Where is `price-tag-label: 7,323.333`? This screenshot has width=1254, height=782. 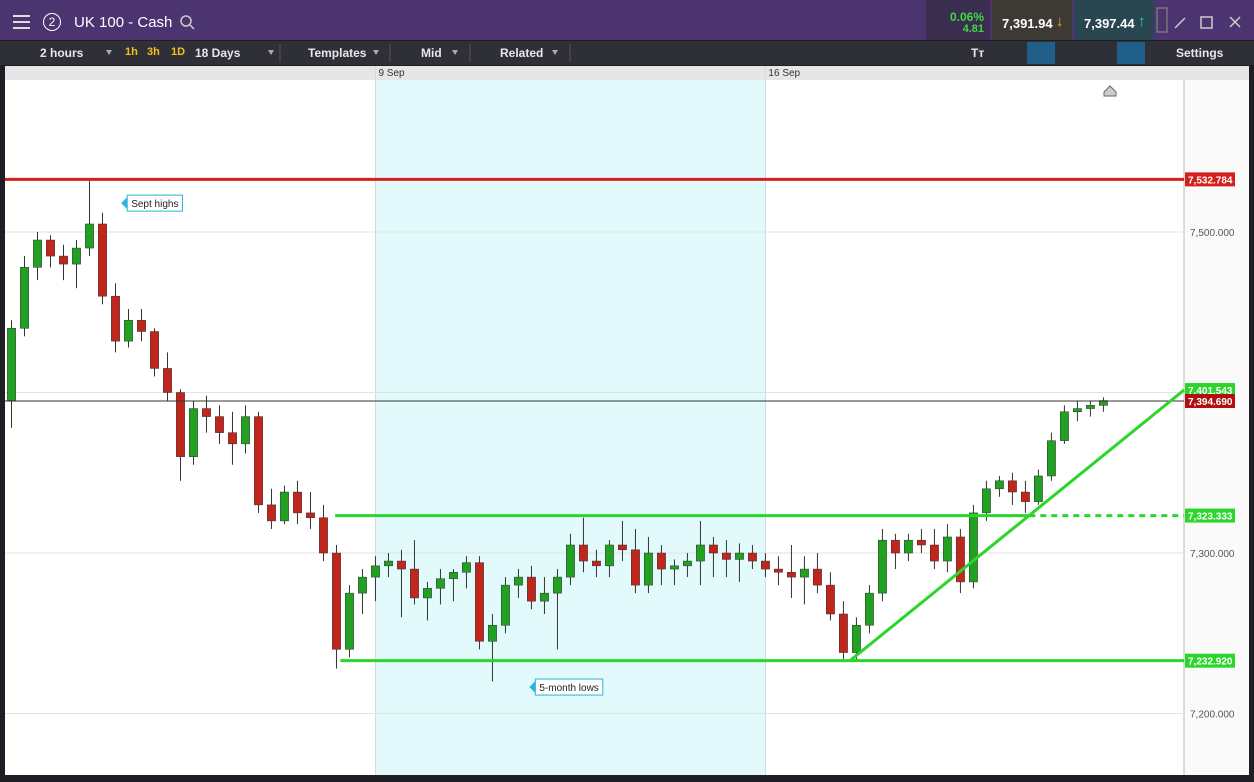 price-tag-label: 7,323.333 is located at coordinates (1210, 517).